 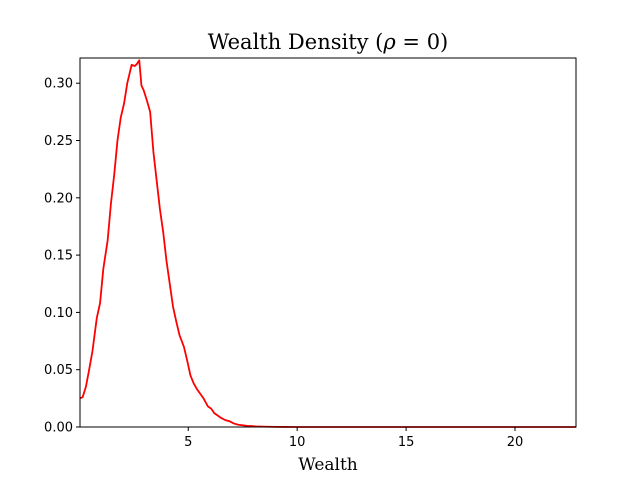 What do you see at coordinates (58, 370) in the screenshot?
I see `y-tick-label-0.05: 0.05` at bounding box center [58, 370].